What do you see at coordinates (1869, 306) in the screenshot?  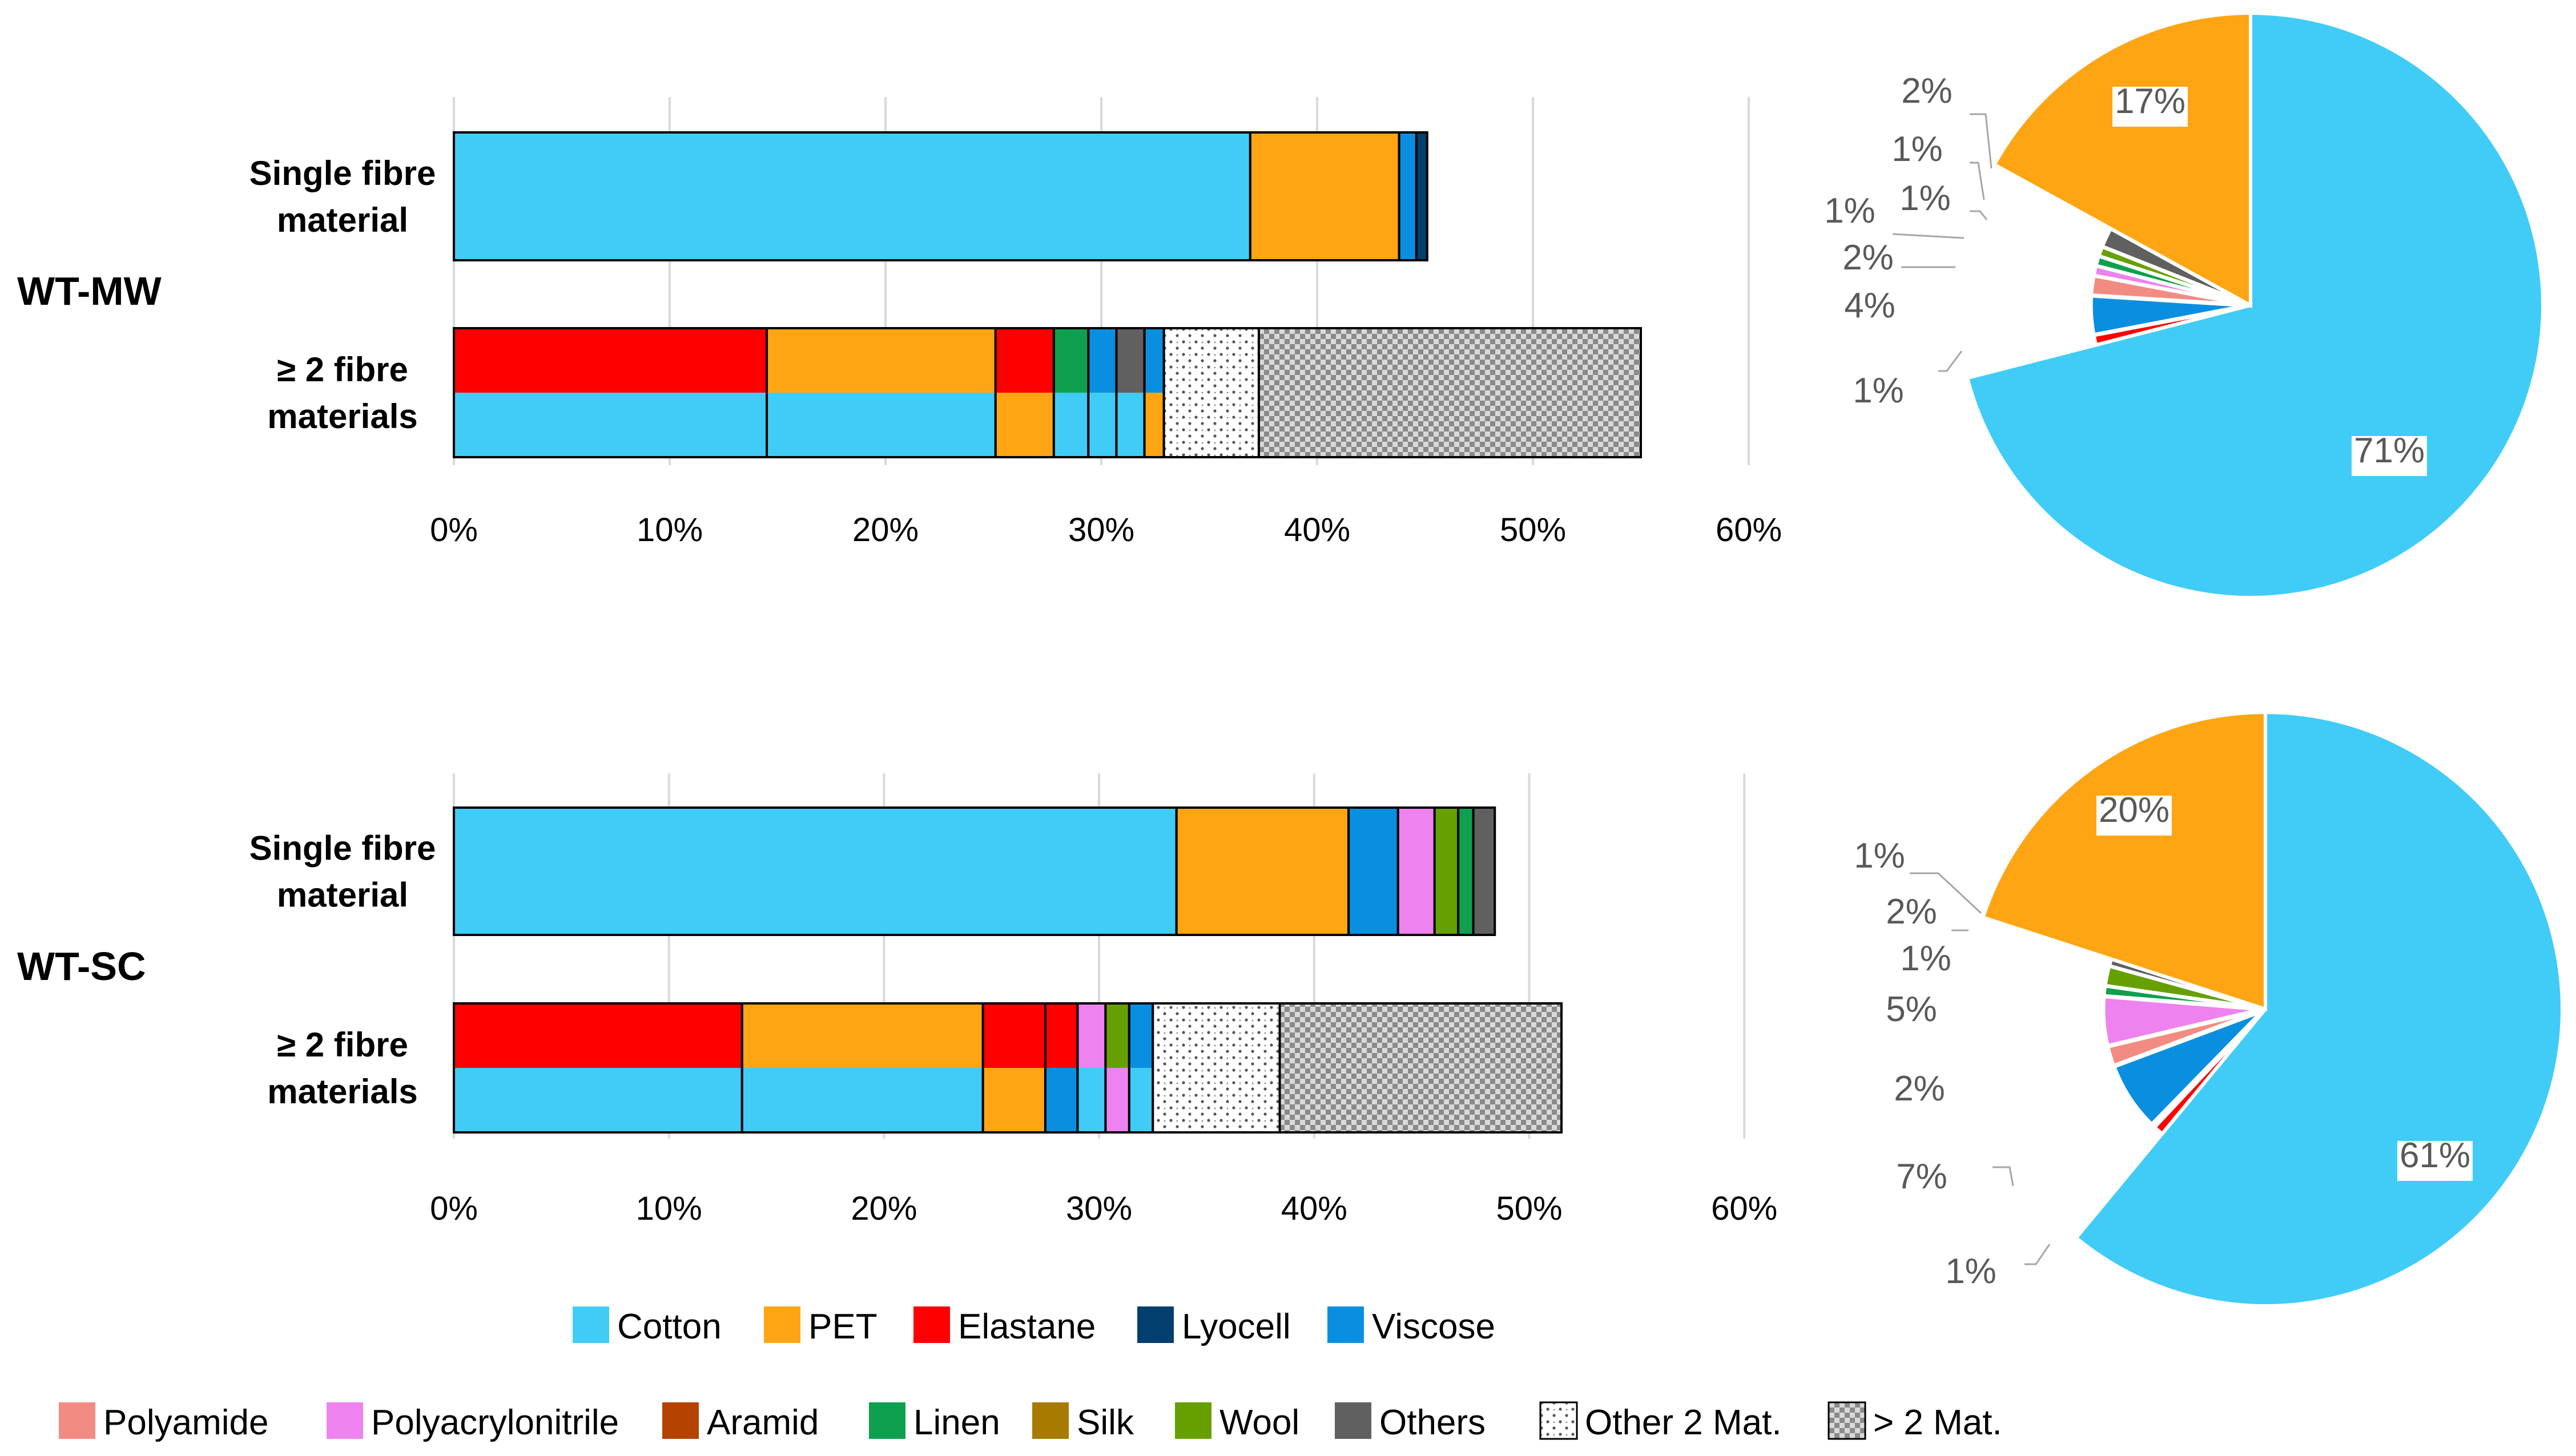 I see `pie-label-viscose: 4%` at bounding box center [1869, 306].